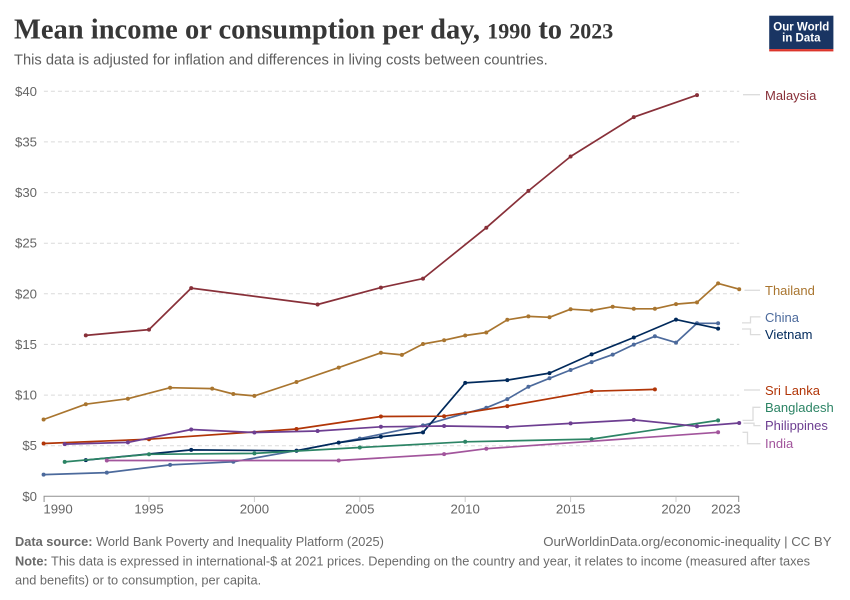  I want to click on svg-text: 2015, so click(570, 509).